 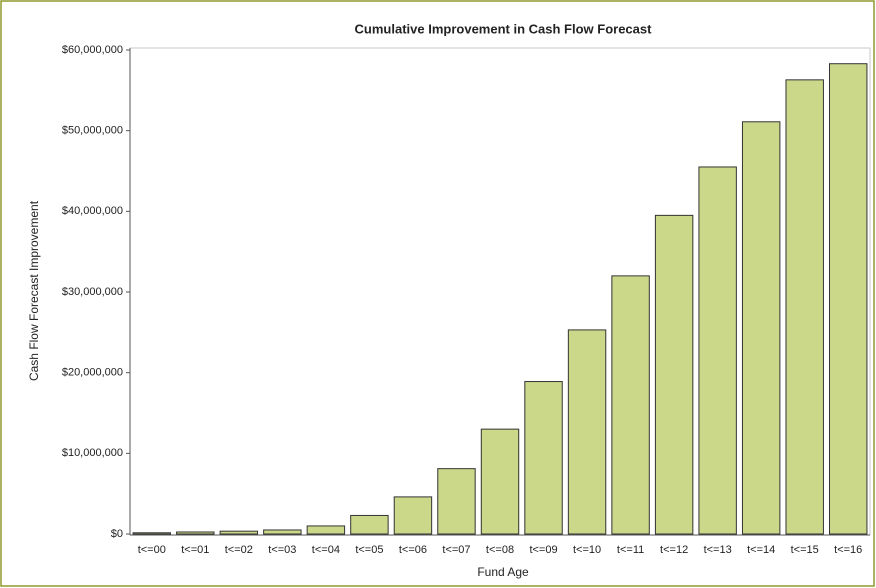 I want to click on x-tick-label: t<=02, so click(x=239, y=550).